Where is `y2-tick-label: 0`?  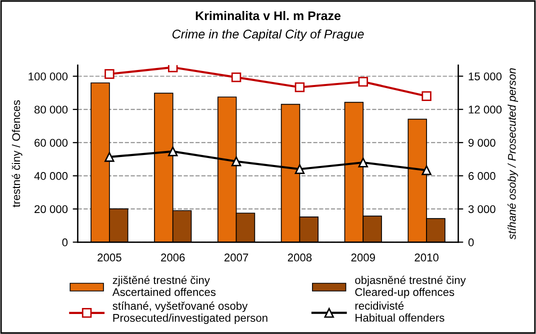 y2-tick-label: 0 is located at coordinates (471, 242).